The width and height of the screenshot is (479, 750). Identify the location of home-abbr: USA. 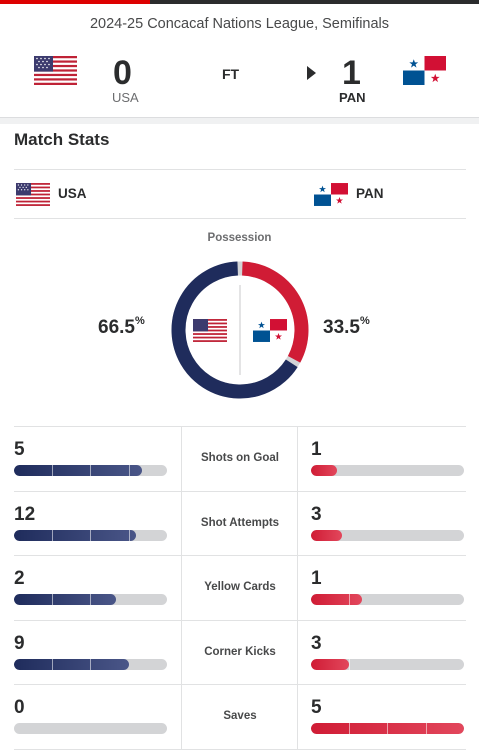
(125, 97).